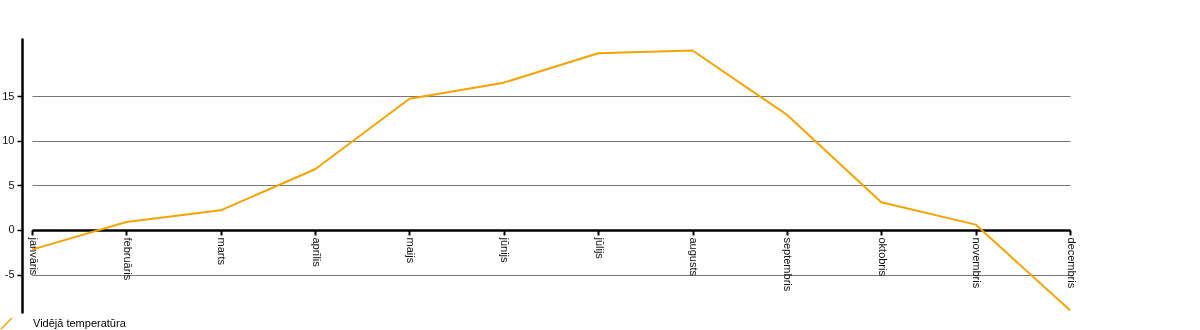 The width and height of the screenshot is (1200, 330). I want to click on x-tick-label: aprīlis, so click(316, 252).